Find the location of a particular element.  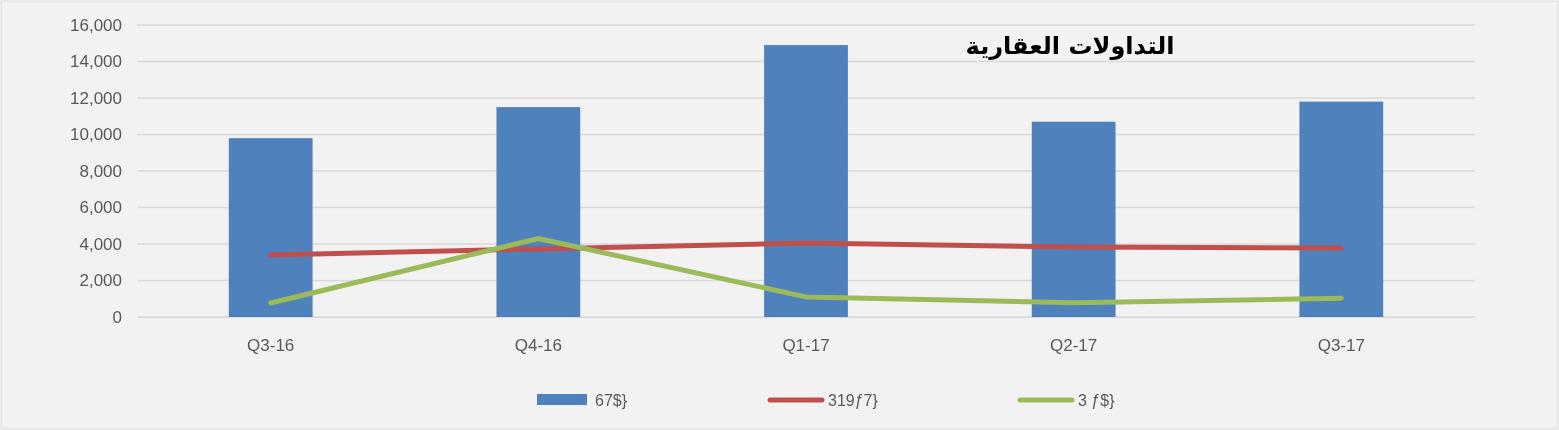

y-tick-label: 10,000 is located at coordinates (96, 135).